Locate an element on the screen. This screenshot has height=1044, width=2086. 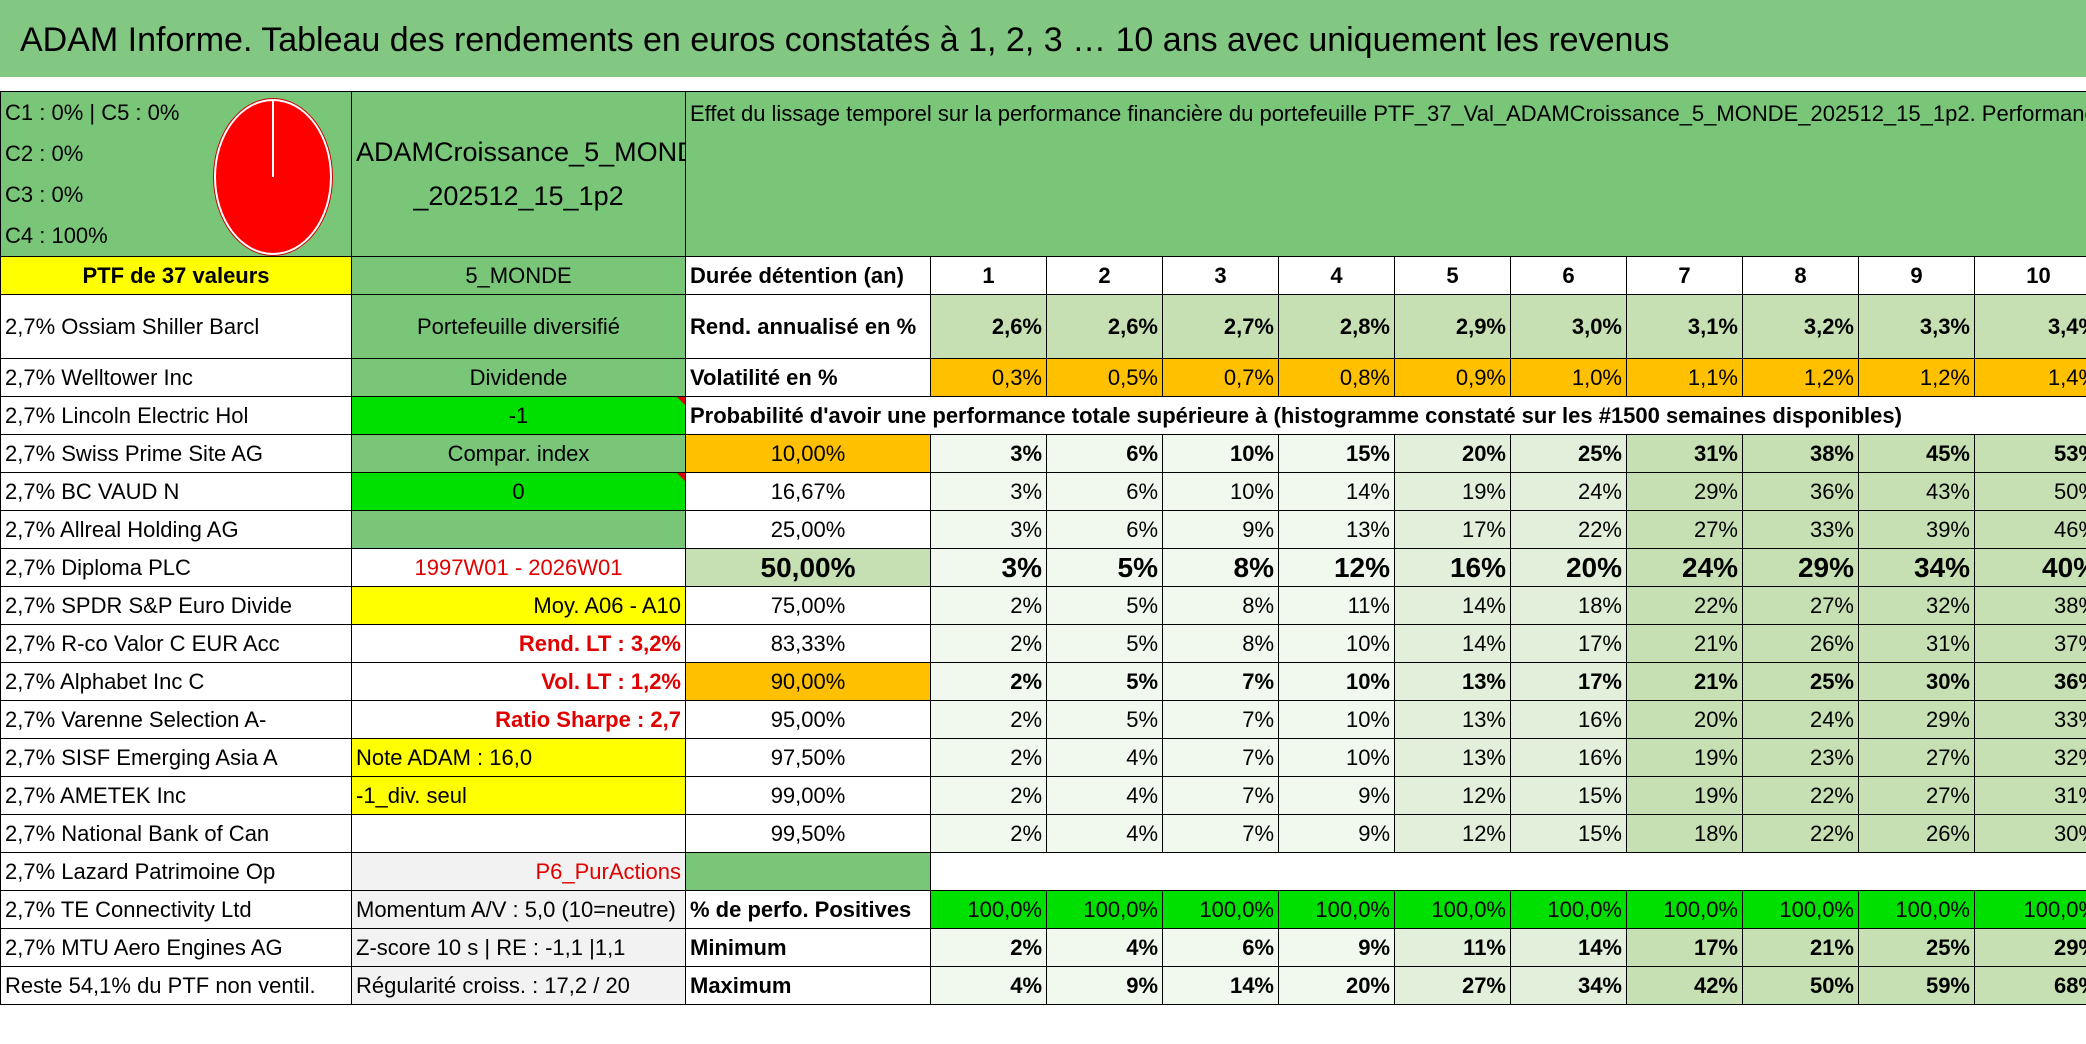
prob-value: 15% is located at coordinates (1568, 795).